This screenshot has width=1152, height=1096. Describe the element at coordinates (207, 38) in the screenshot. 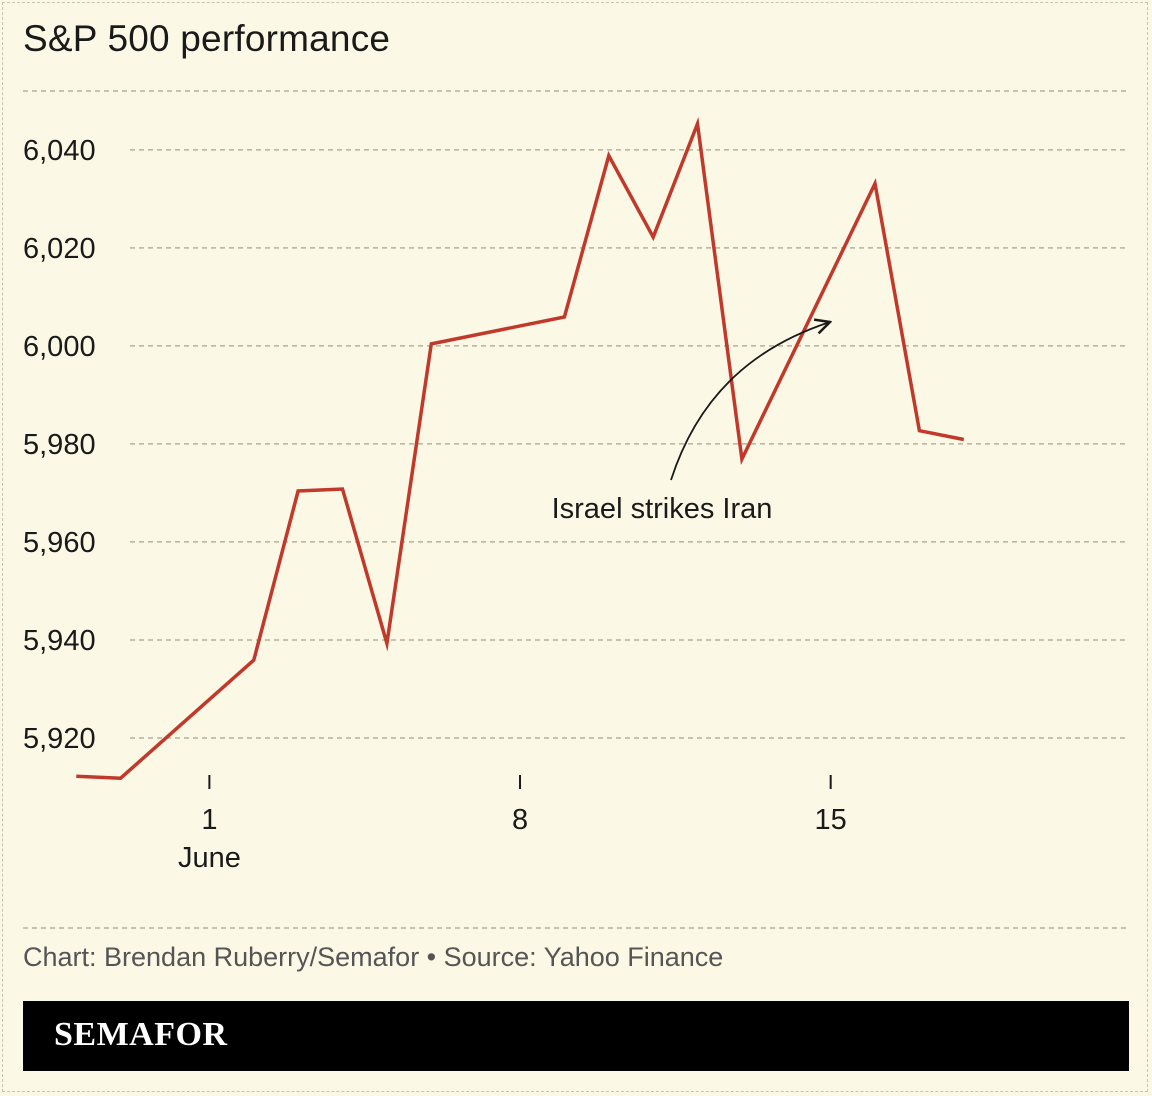

I see `chart-title: S&P 500 performance` at that location.